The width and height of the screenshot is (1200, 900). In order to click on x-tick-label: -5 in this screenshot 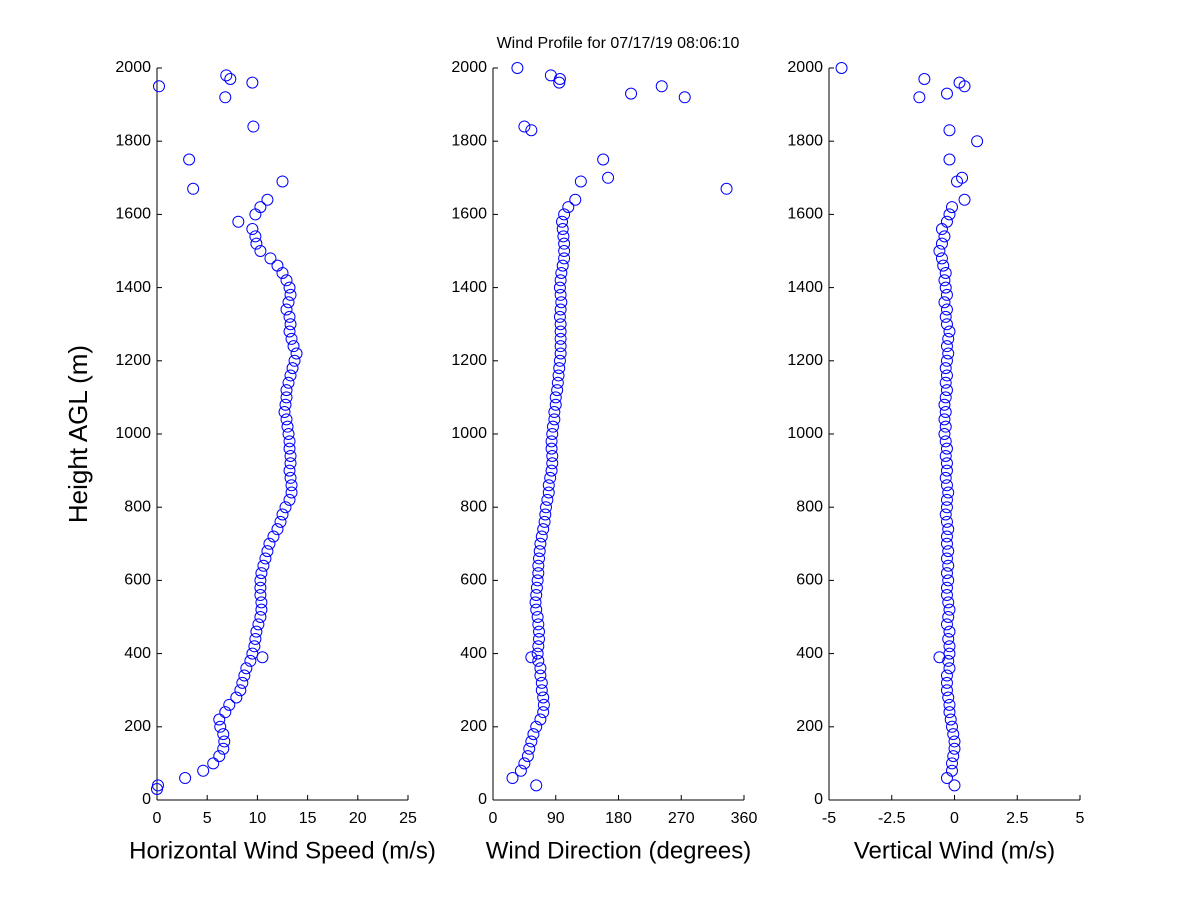, I will do `click(829, 818)`.